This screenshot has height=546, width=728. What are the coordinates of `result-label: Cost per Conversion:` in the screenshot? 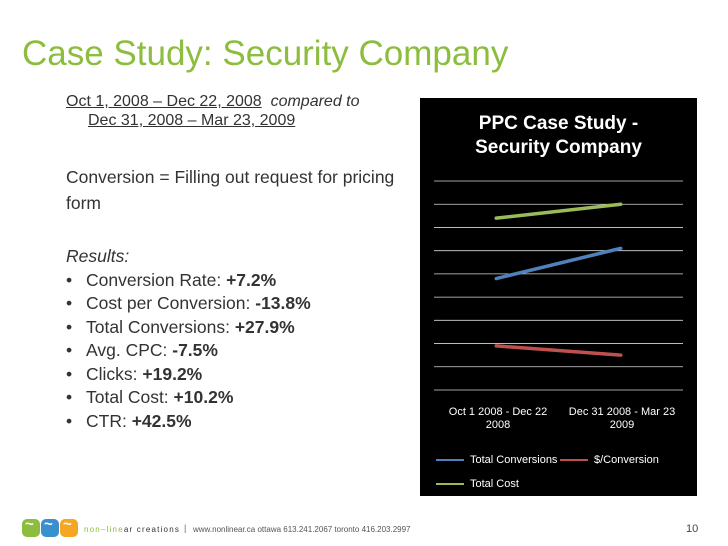 It's located at (171, 303).